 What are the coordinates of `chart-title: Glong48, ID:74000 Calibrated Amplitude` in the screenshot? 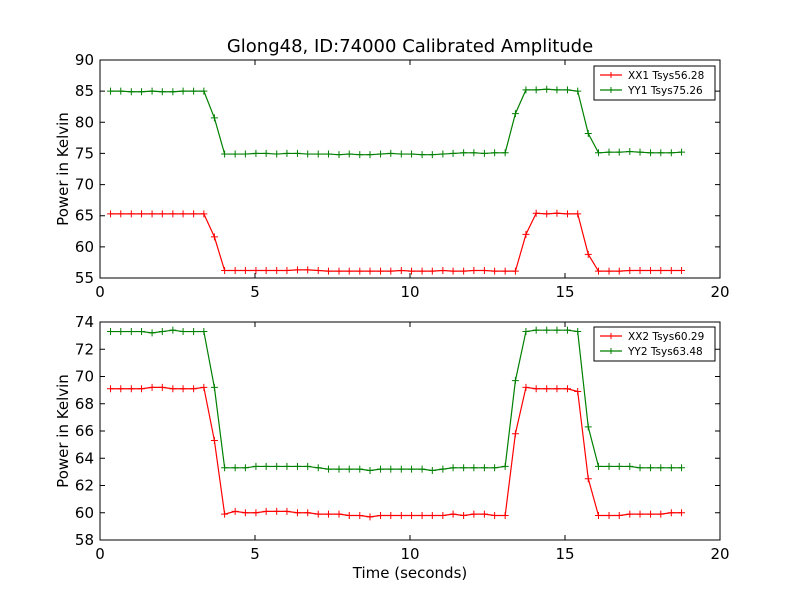 It's located at (410, 46).